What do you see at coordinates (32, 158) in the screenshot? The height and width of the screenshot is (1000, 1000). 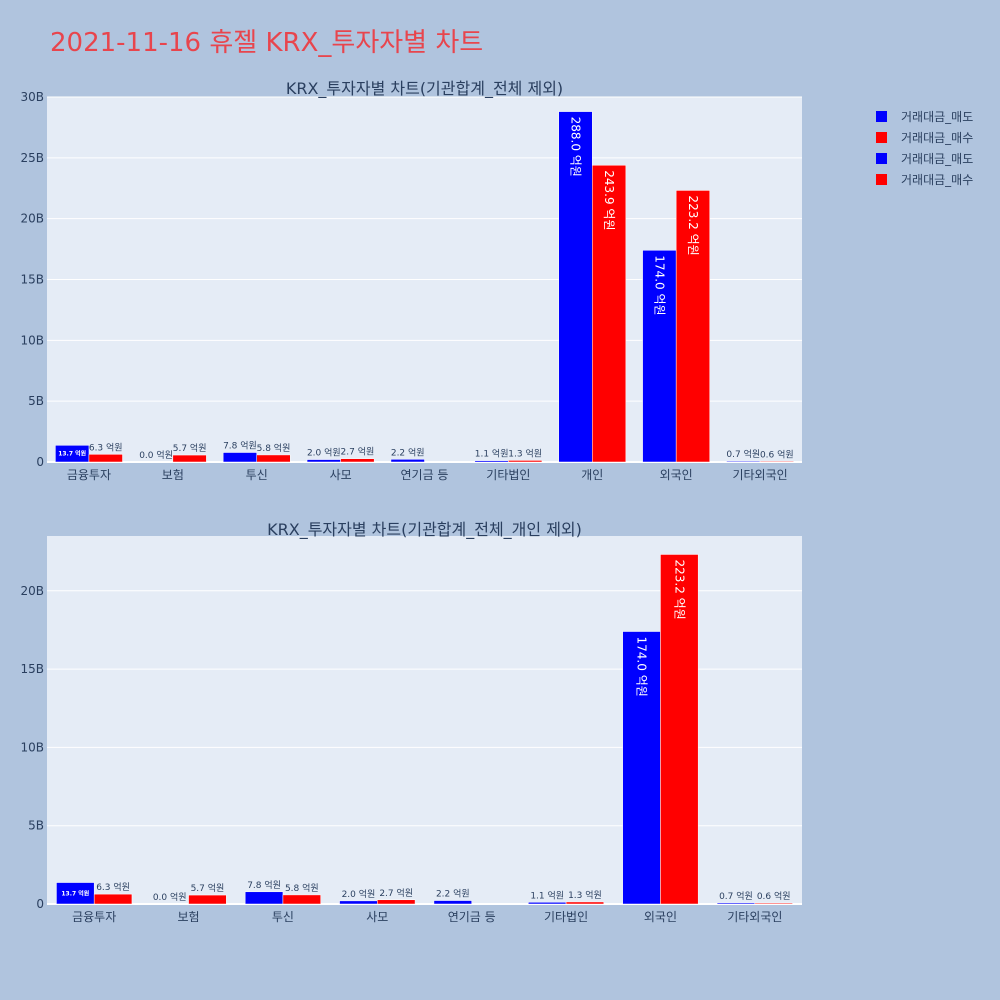 I see `y-tick-label: 25B` at bounding box center [32, 158].